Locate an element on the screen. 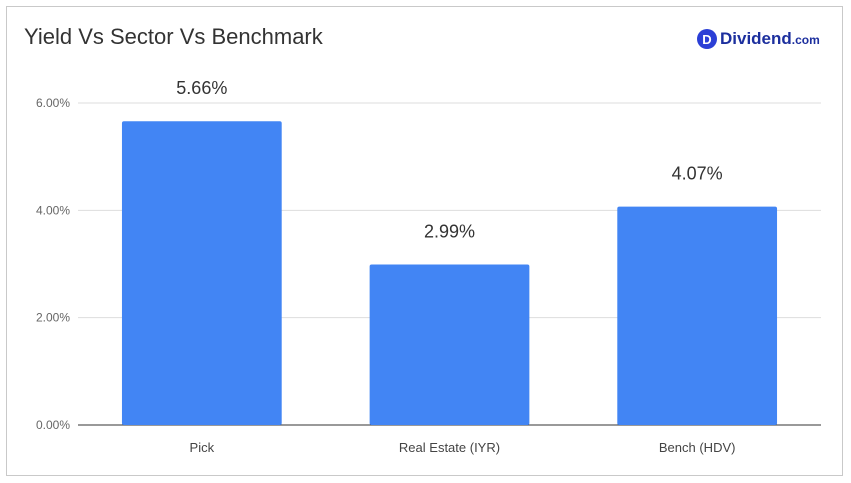  x-tick-label: Bench (HDV) is located at coordinates (697, 447).